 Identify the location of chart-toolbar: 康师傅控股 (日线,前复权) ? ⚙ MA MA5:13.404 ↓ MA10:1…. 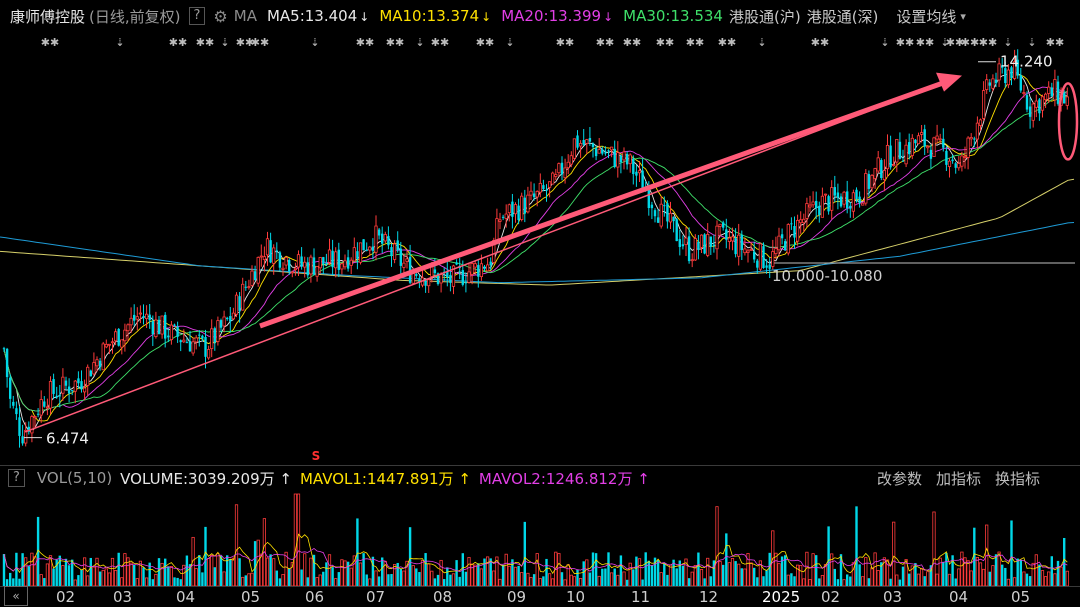
(540, 16).